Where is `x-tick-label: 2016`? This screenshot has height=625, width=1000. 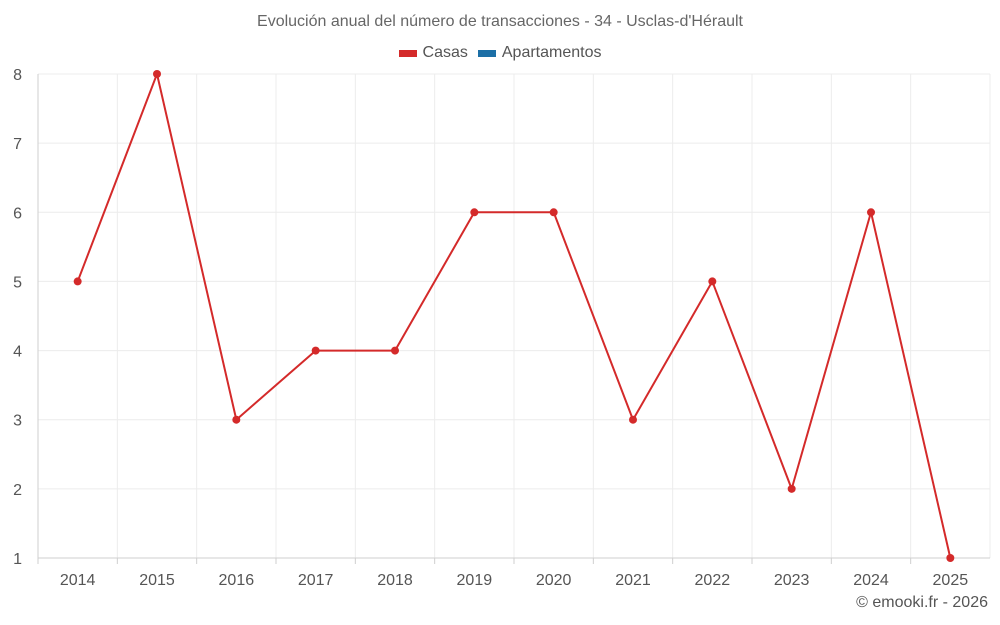
x-tick-label: 2016 is located at coordinates (237, 580).